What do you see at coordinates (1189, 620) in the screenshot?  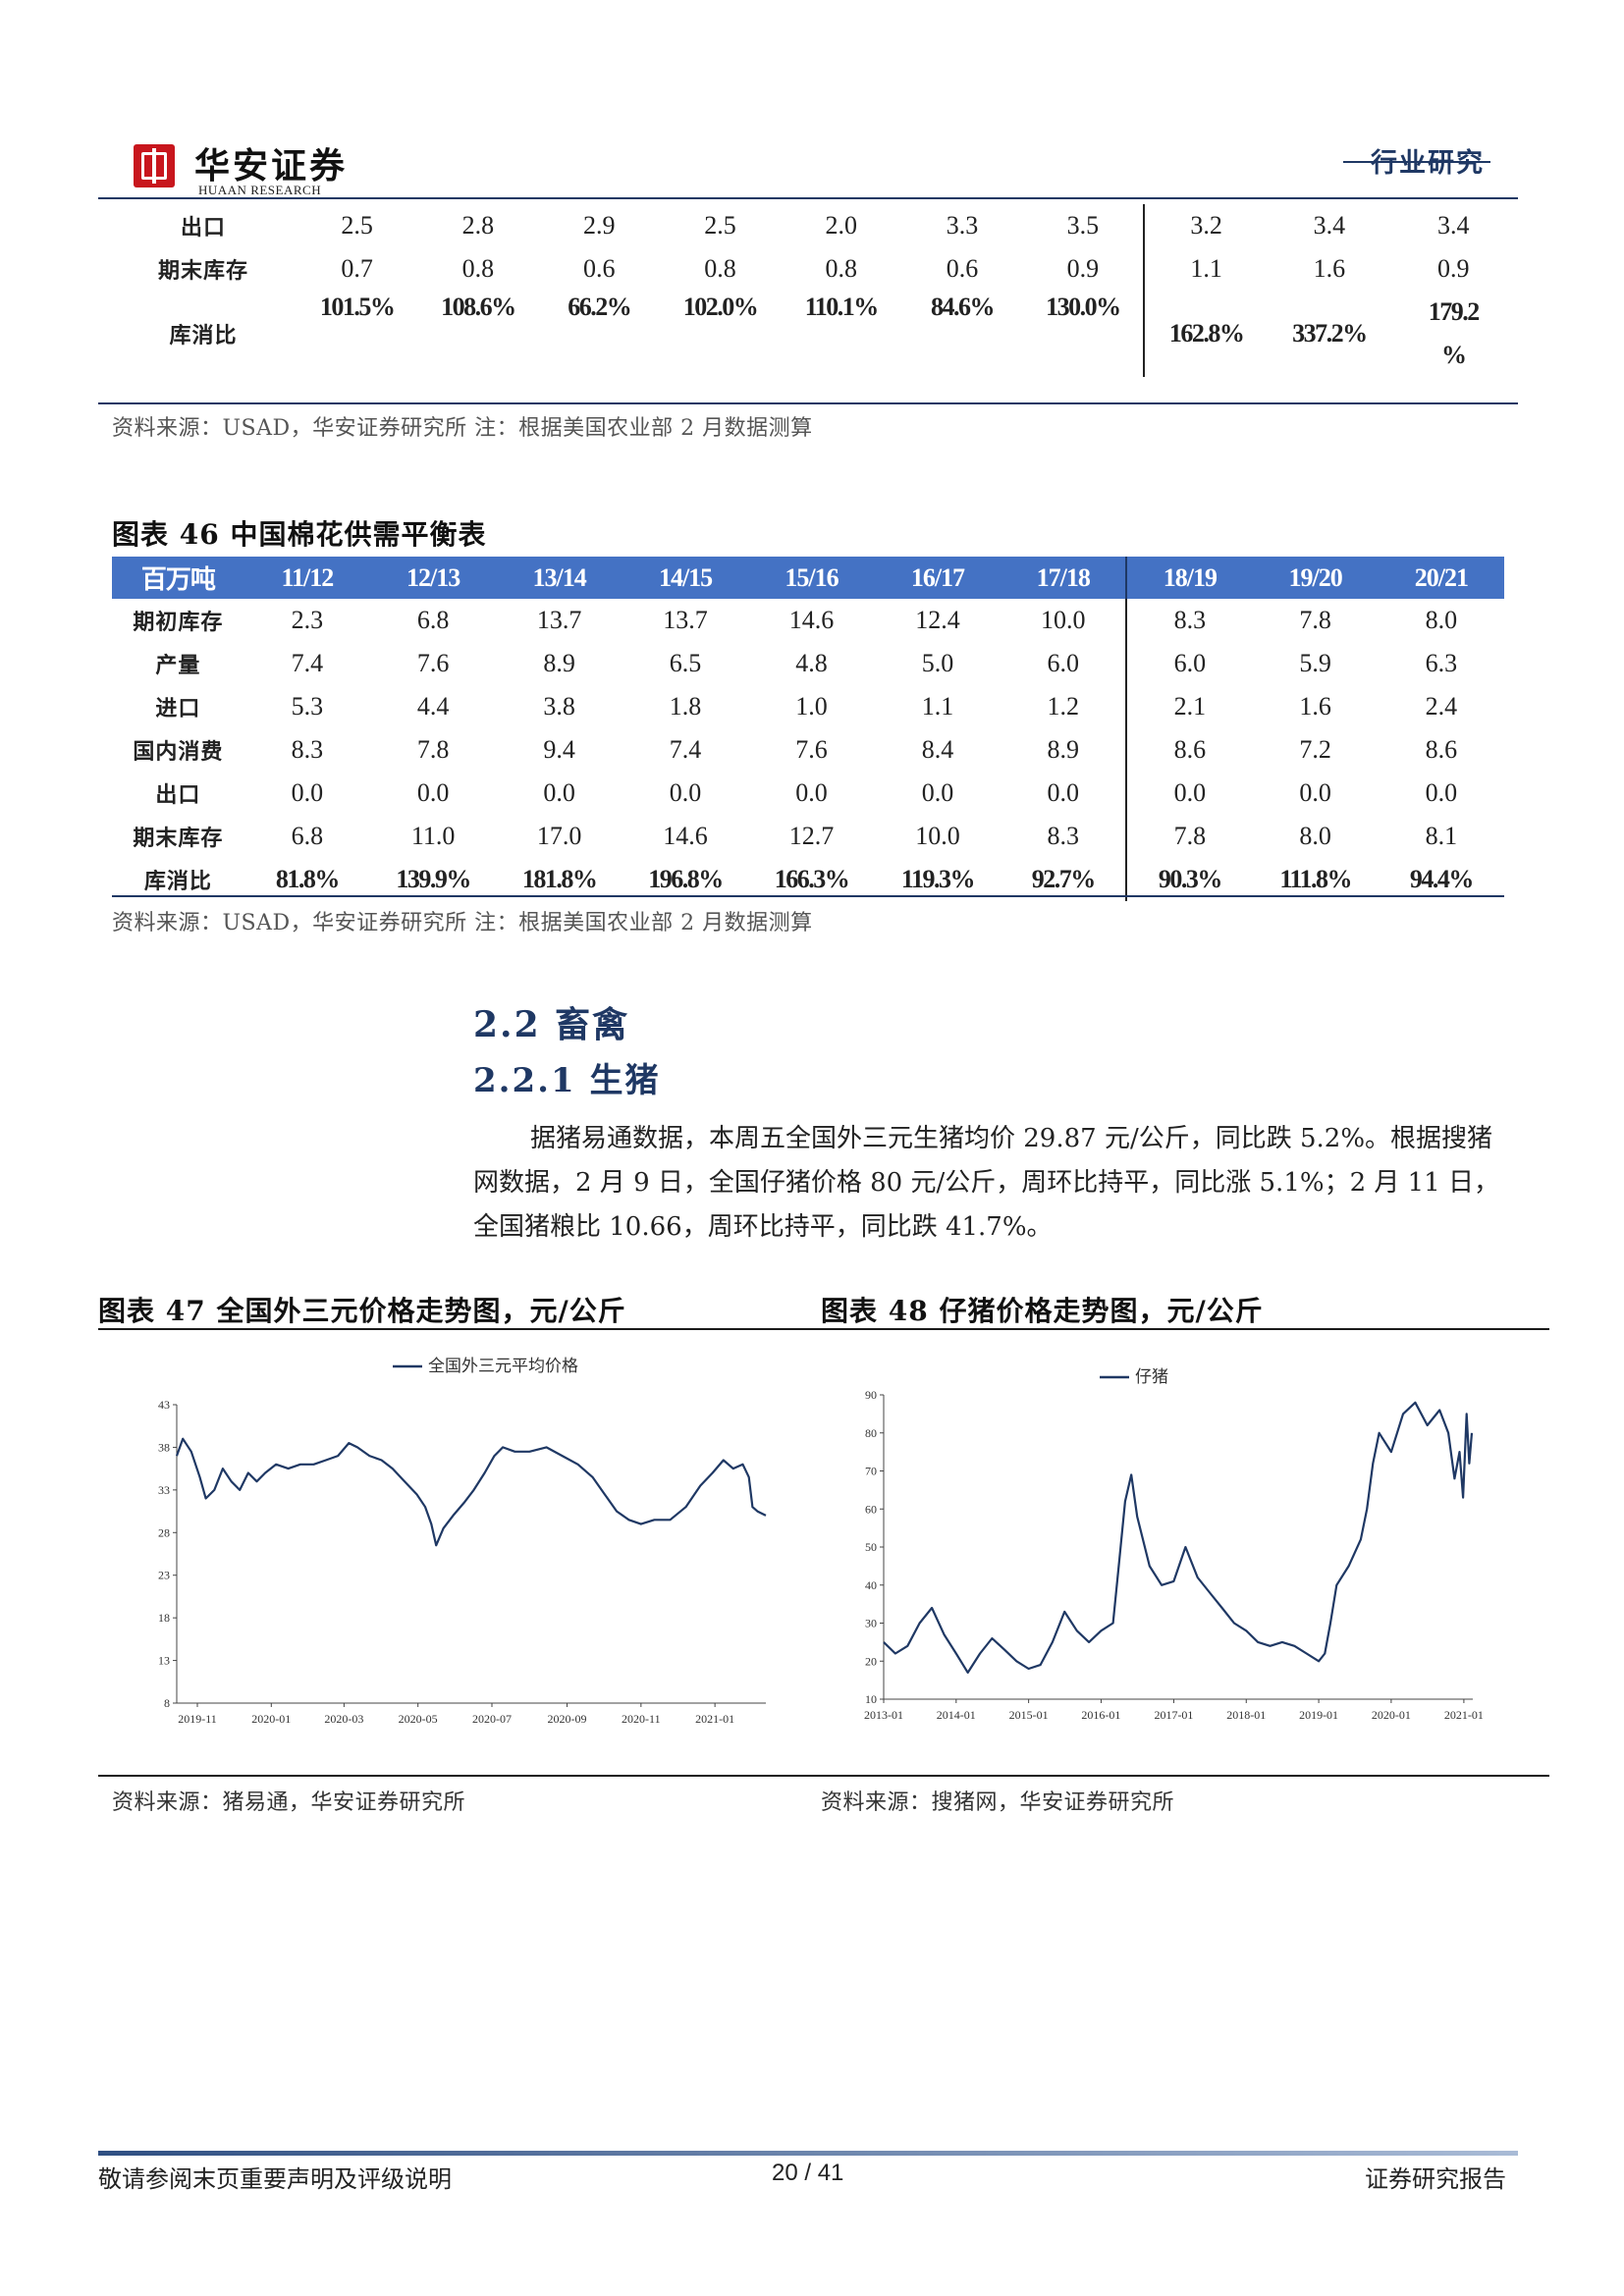 I see `table-cell: 8.3` at bounding box center [1189, 620].